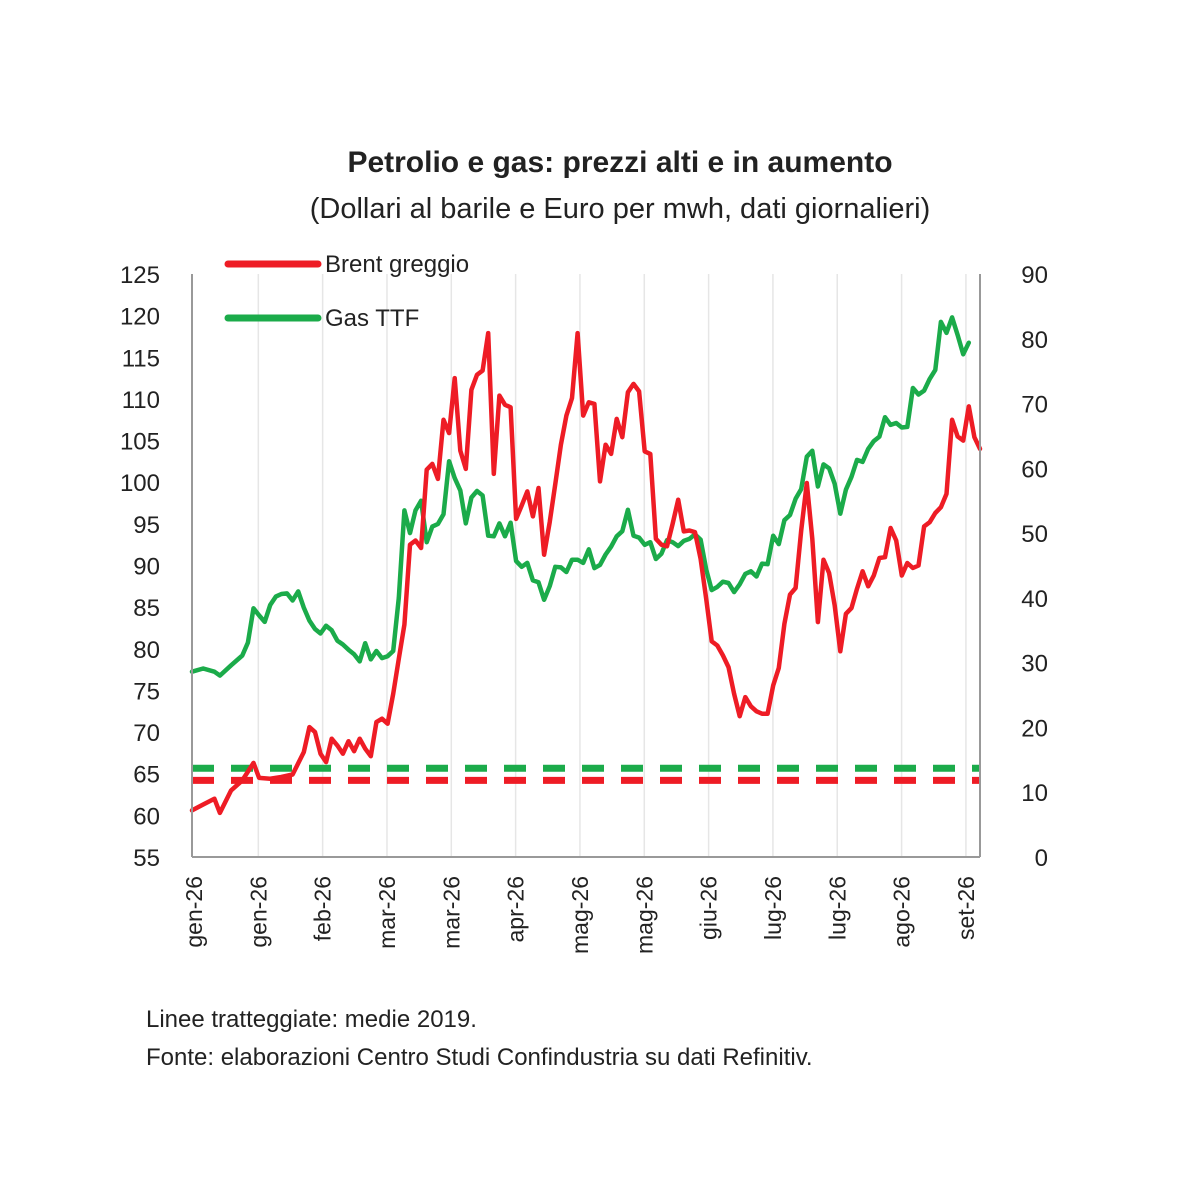  I want to click on right-tick-label: 70, so click(1034, 405).